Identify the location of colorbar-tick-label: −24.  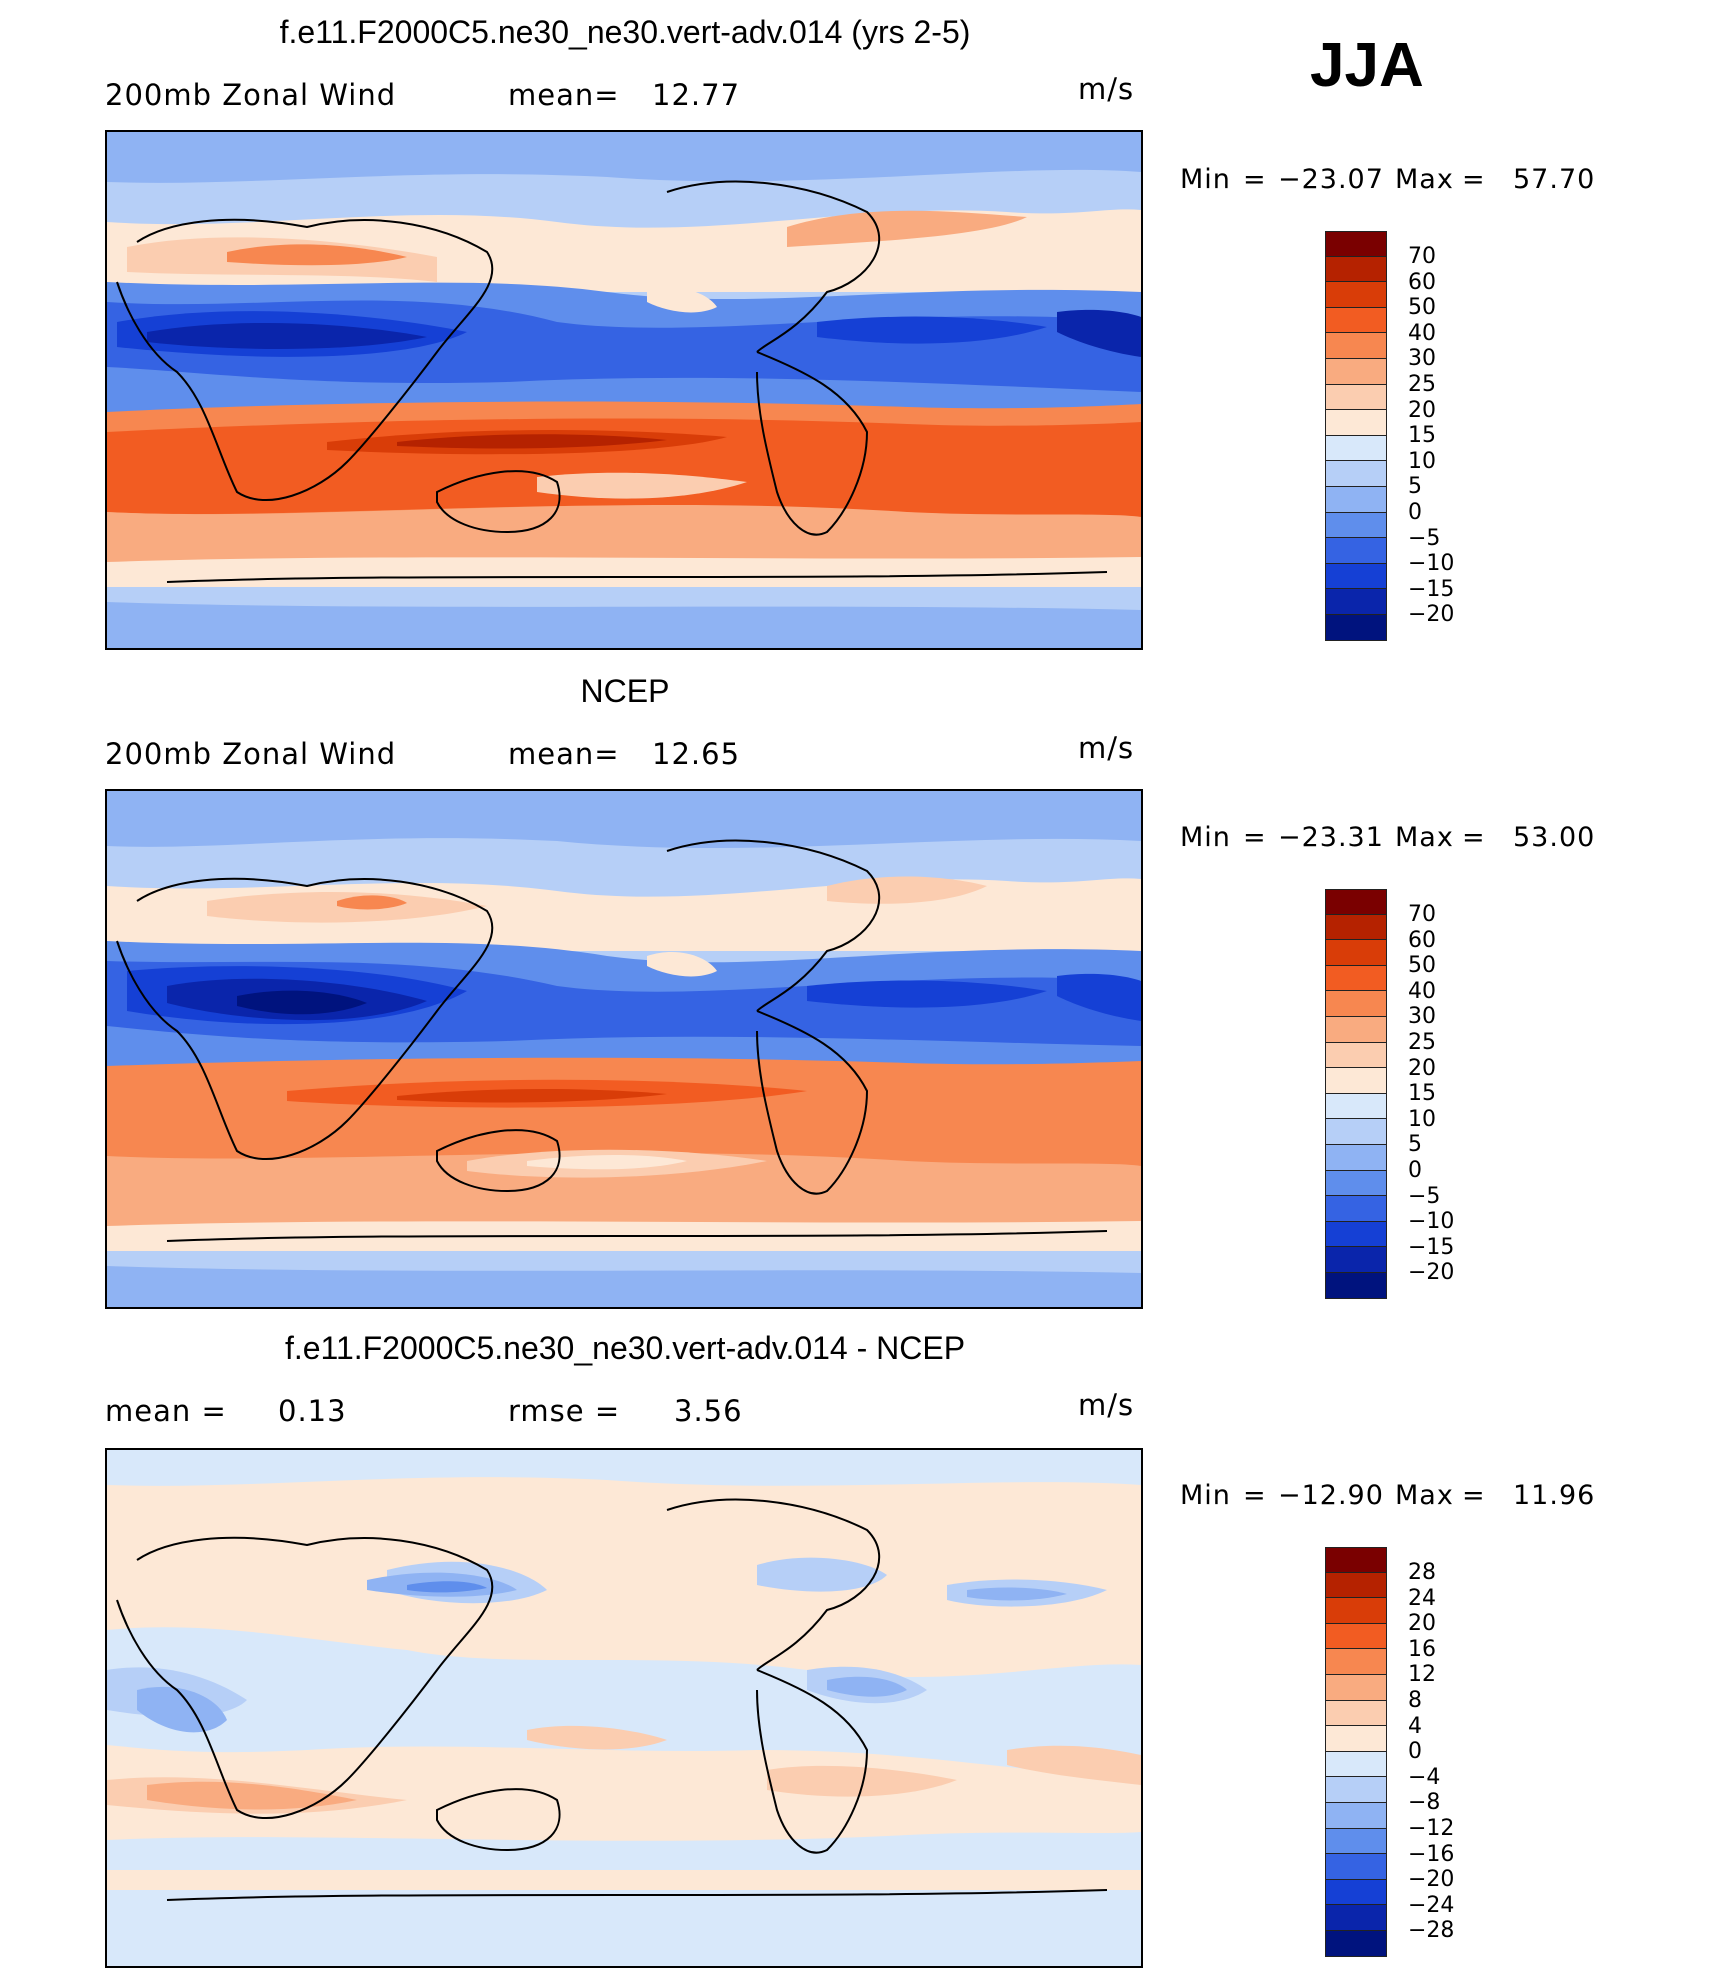
(1431, 1905).